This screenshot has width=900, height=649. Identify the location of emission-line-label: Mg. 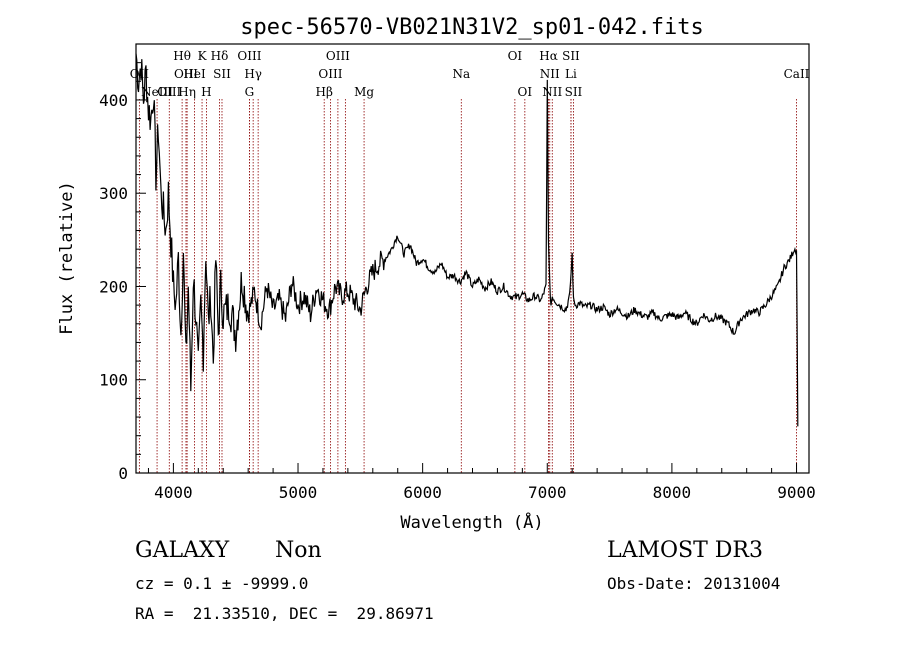
(364, 92).